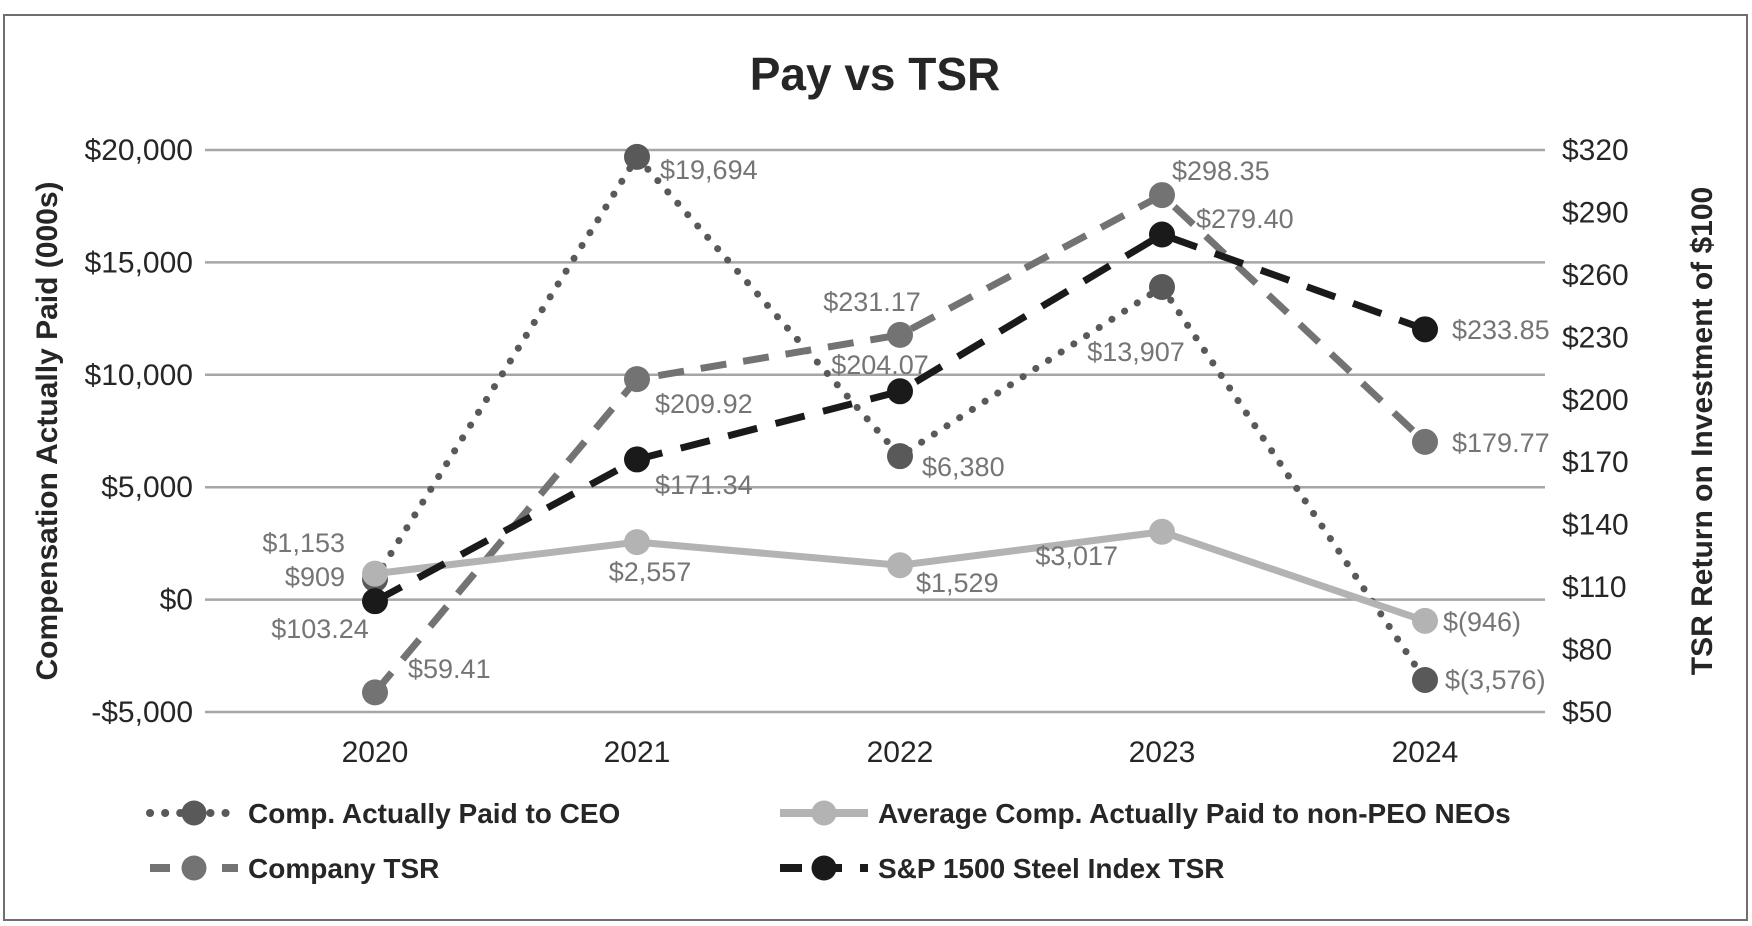  I want to click on right-axis-tick-label: $80, so click(1587, 650).